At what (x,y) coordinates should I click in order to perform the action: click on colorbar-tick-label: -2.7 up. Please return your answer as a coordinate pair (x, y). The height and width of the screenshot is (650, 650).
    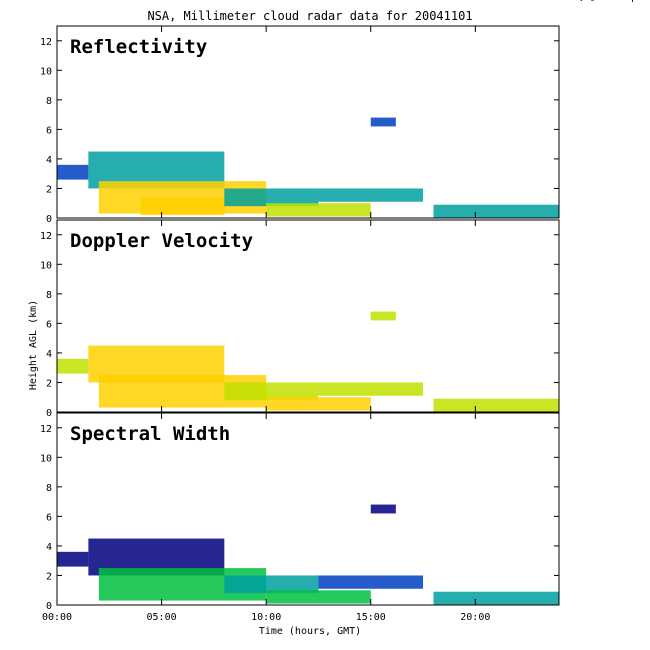
    Looking at the image, I should click on (616, 1).